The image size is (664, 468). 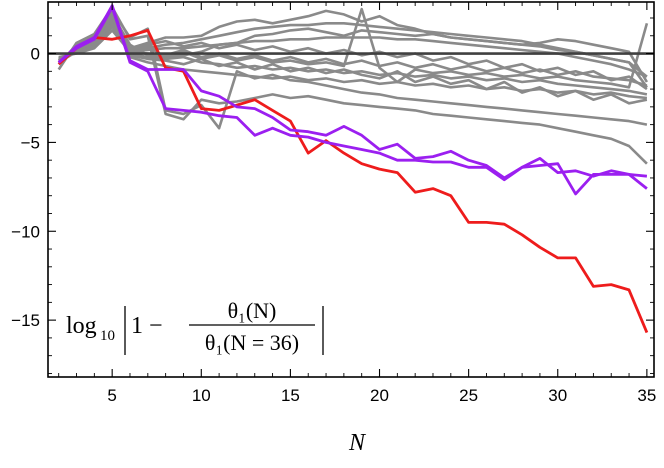 I want to click on x-tick-label: 5, so click(x=111, y=395).